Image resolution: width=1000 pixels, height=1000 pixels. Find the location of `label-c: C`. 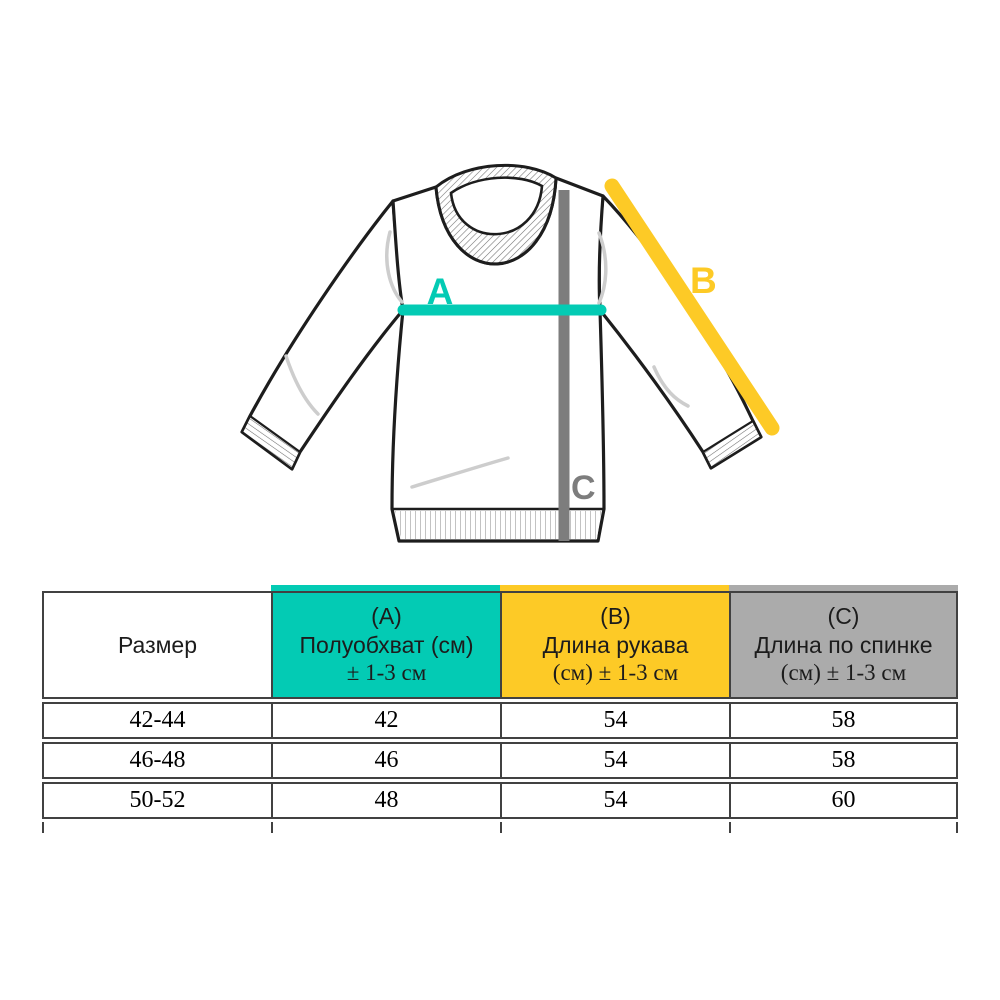

label-c: C is located at coordinates (583, 488).